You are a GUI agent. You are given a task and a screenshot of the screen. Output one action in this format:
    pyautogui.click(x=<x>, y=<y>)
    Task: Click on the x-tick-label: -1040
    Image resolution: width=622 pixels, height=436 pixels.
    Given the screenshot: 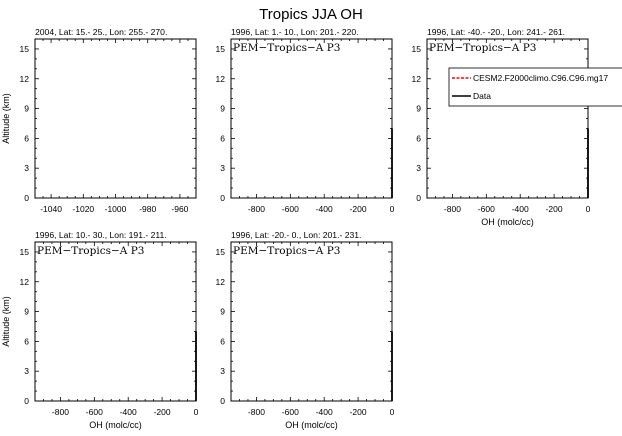 What is the action you would take?
    pyautogui.click(x=51, y=209)
    